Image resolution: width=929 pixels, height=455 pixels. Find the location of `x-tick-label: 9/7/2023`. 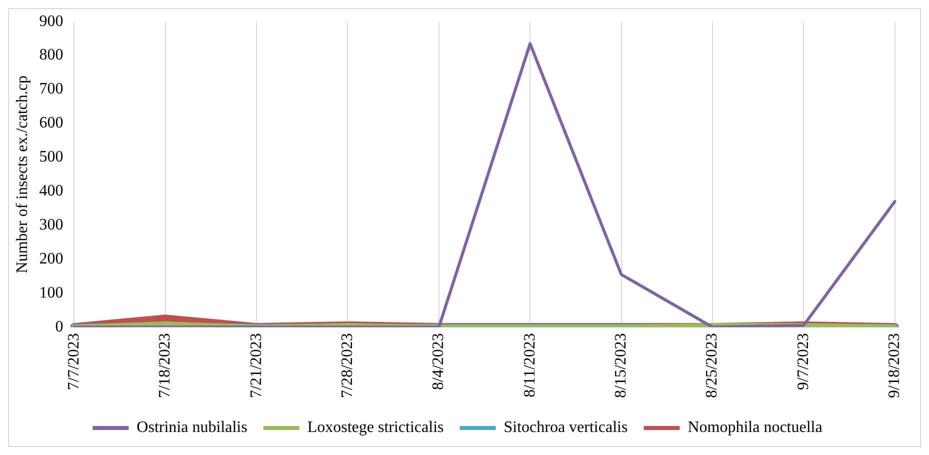

x-tick-label: 9/7/2023 is located at coordinates (803, 361).